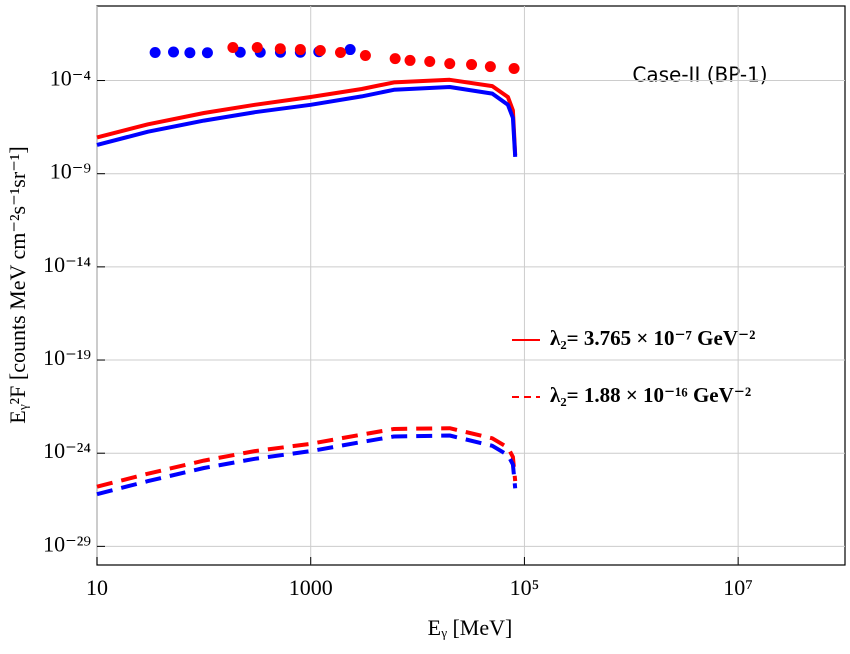  Describe the element at coordinates (699, 75) in the screenshot. I see `annotation: Case-II (BP-1)` at that location.